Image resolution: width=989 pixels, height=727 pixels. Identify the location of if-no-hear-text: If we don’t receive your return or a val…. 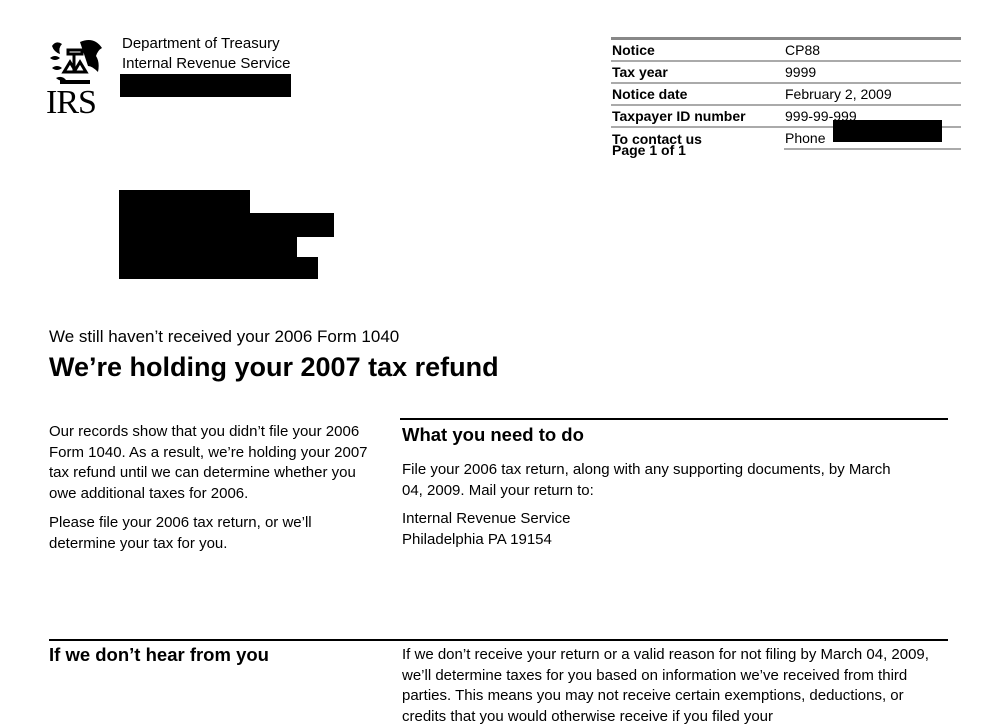
(665, 685).